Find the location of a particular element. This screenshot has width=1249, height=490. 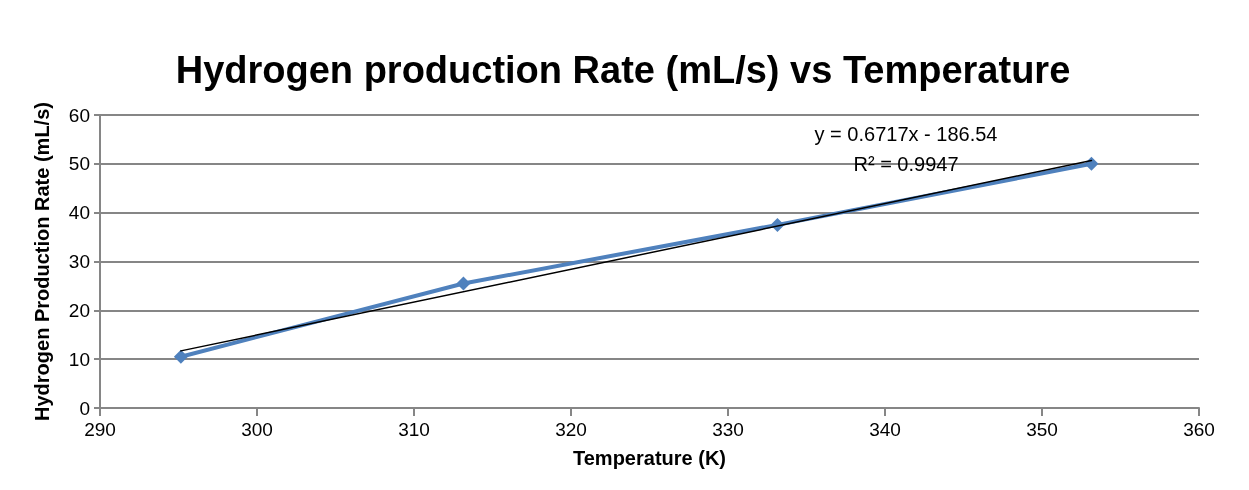

x-tick-label: 360 is located at coordinates (1199, 429).